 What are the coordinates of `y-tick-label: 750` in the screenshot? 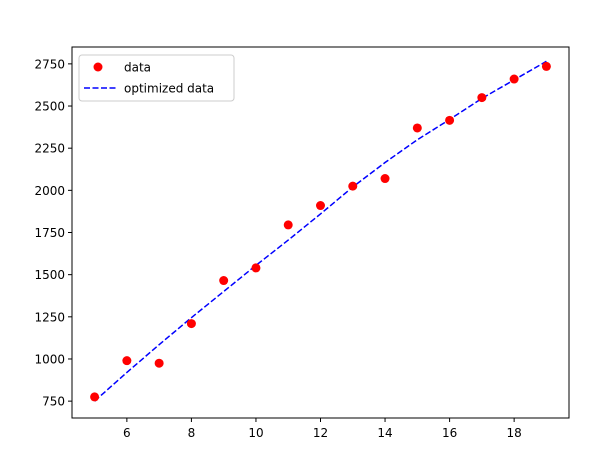 It's located at (53, 402).